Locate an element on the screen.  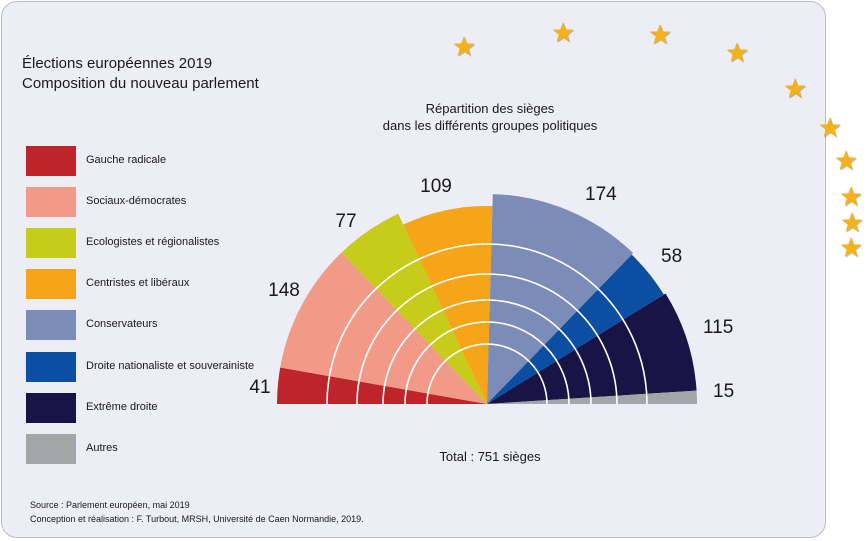
page-title: Élections européennes 2019 is located at coordinates (117, 63).